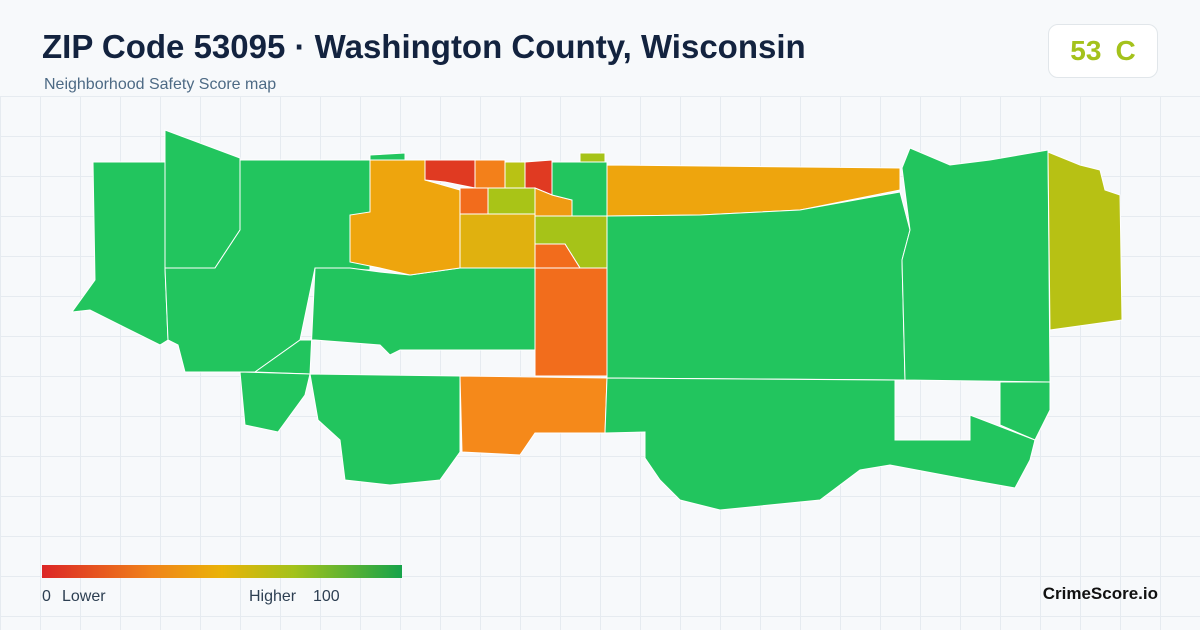 This screenshot has height=630, width=1200. Describe the element at coordinates (222, 571) in the screenshot. I see `legend-gradient` at that location.